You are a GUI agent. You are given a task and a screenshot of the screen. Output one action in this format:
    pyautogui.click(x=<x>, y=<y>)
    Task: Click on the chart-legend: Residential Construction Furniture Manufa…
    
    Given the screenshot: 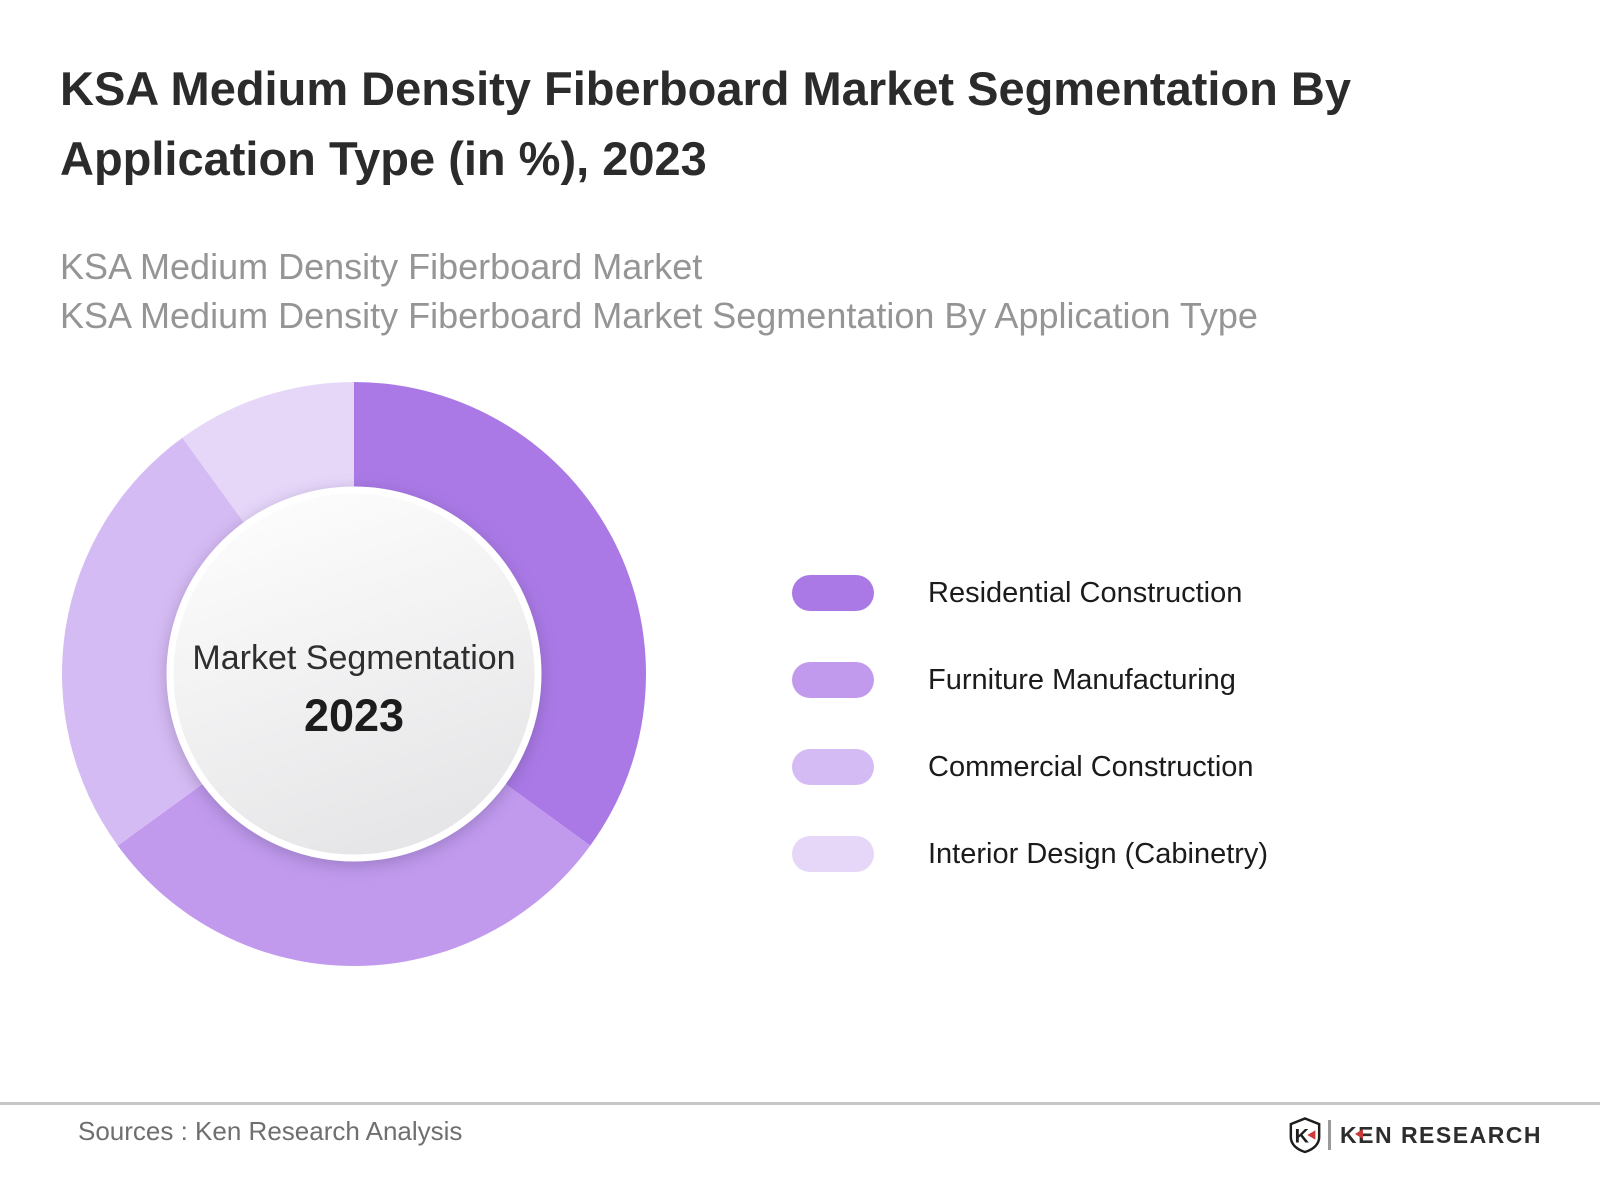 What is the action you would take?
    pyautogui.click(x=1030, y=723)
    